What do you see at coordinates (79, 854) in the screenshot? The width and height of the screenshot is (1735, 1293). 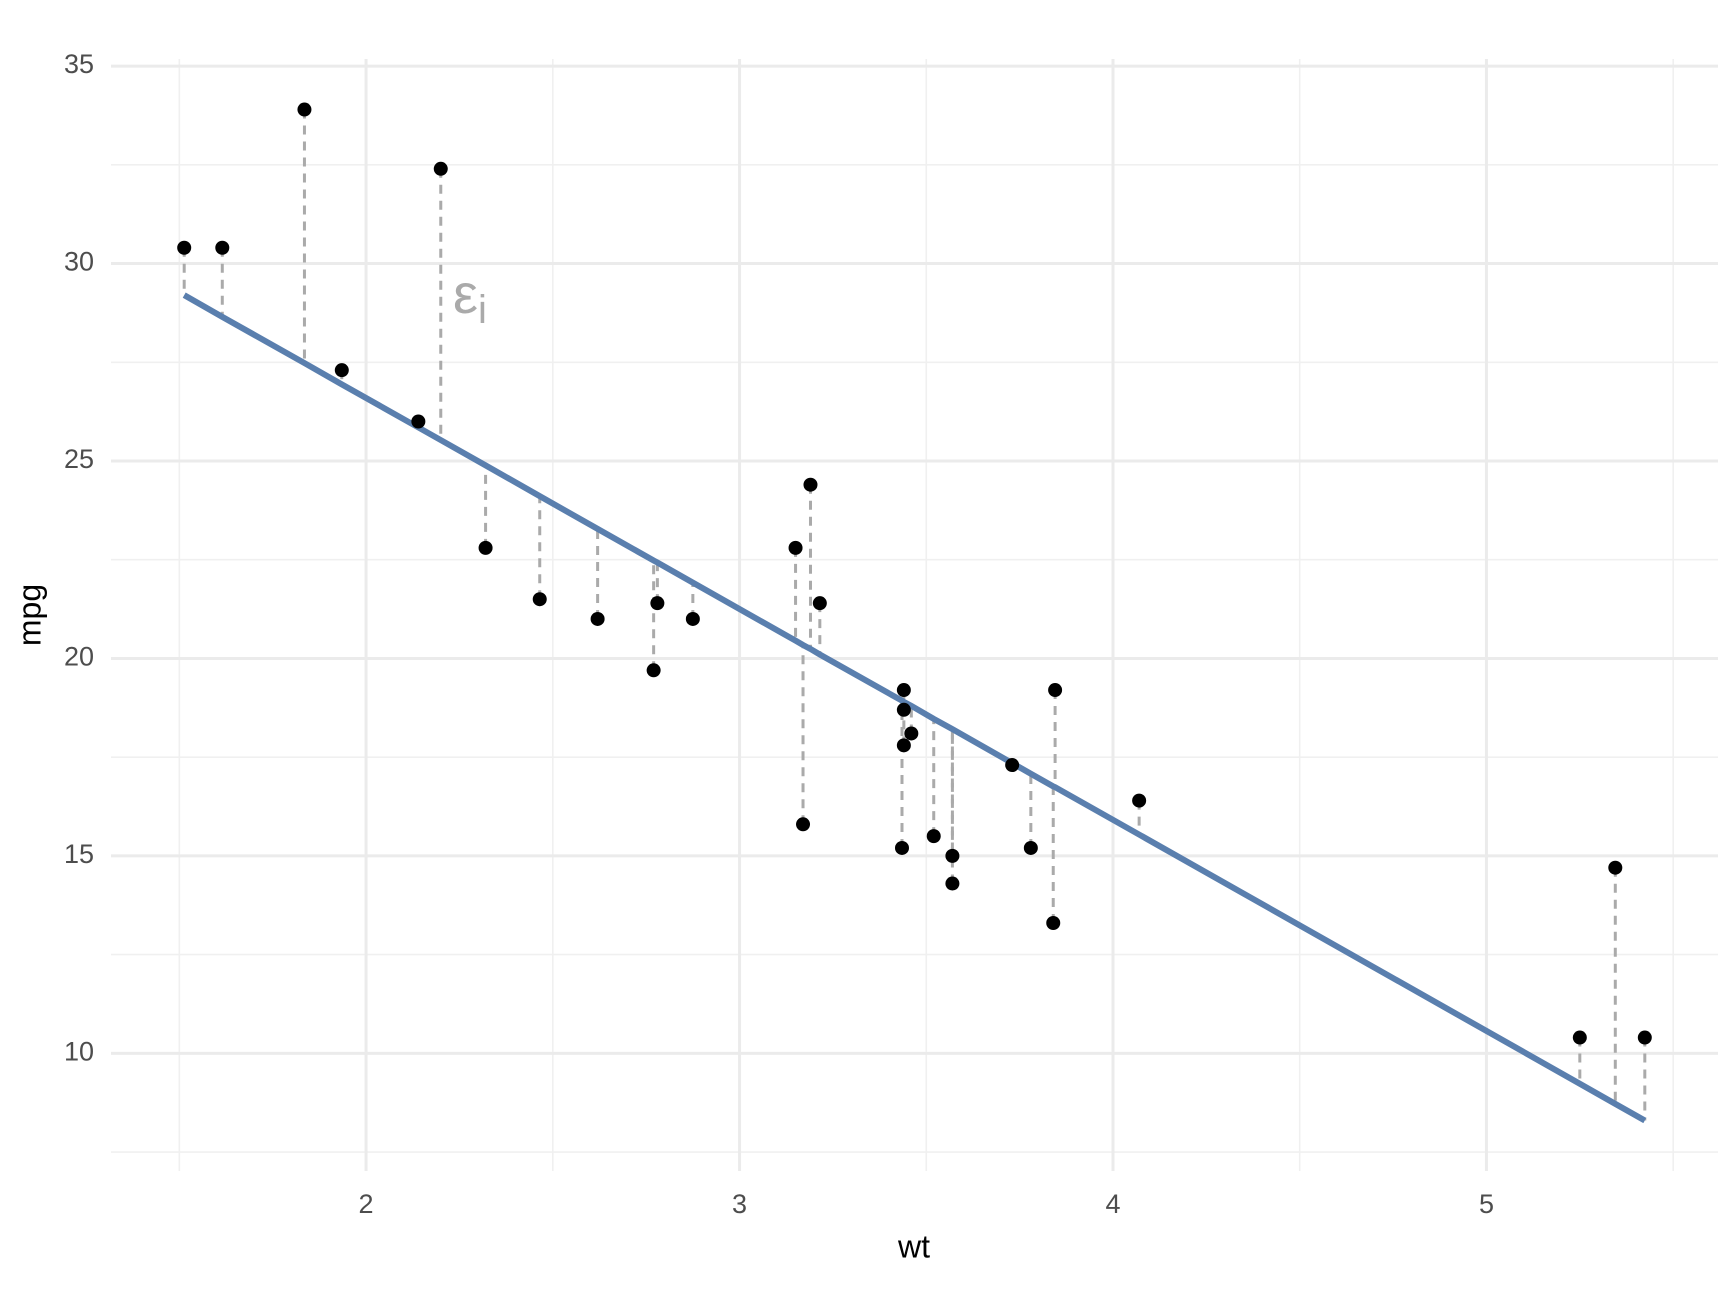 I see `y-tick-label: 15` at bounding box center [79, 854].